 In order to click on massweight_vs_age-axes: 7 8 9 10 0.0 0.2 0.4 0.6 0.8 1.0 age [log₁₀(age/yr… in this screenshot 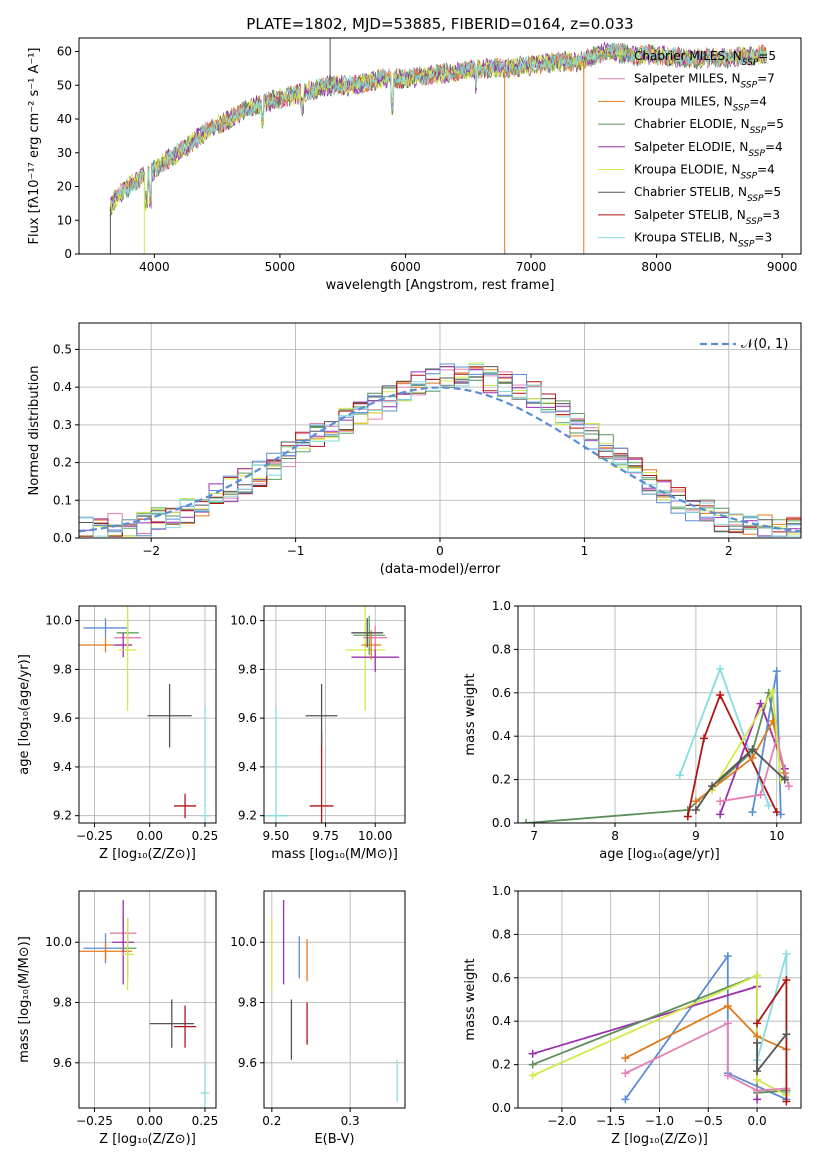, I will do `click(632, 730)`.